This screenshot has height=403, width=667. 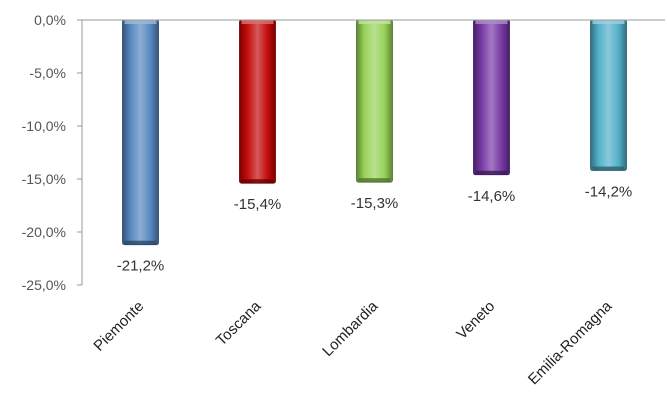 I want to click on y-tick-label: -15,0%, so click(x=44, y=179).